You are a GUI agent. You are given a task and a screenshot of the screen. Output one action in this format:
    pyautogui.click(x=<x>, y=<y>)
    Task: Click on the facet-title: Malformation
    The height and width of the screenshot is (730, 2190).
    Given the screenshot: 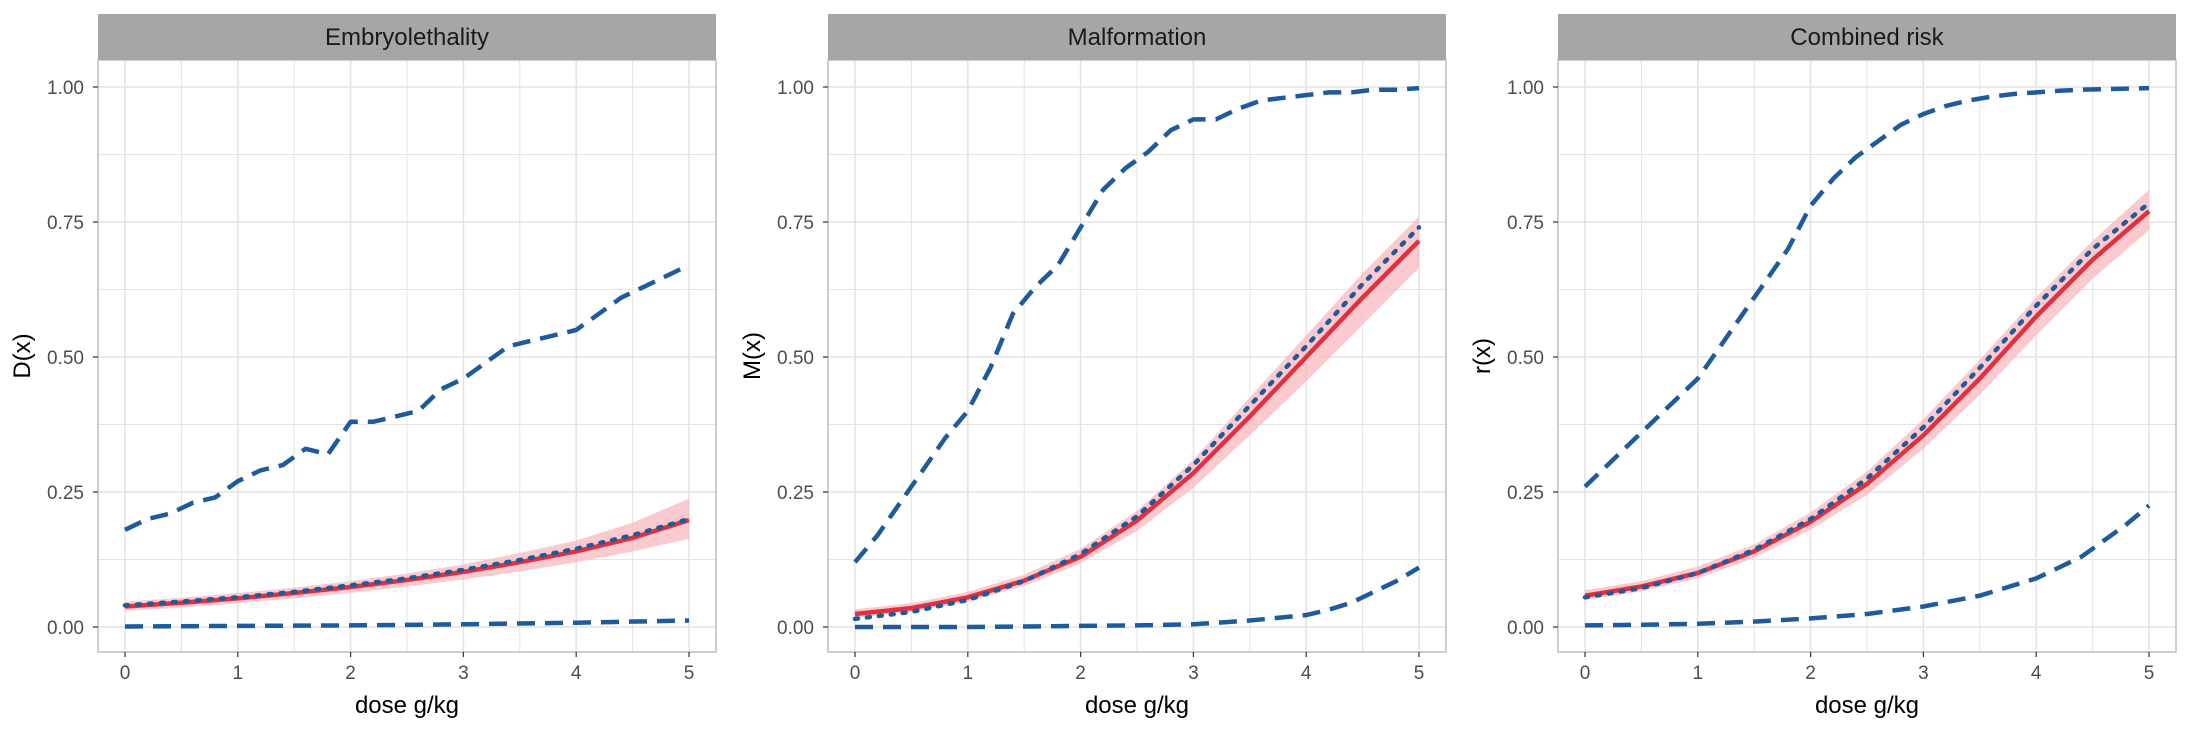 What is the action you would take?
    pyautogui.click(x=1137, y=37)
    